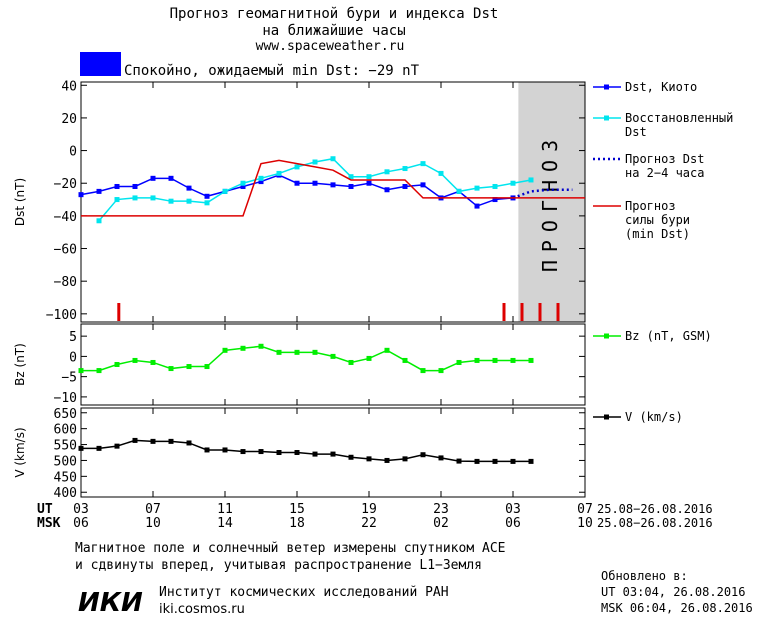 This screenshot has width=760, height=620. What do you see at coordinates (297, 509) in the screenshot?
I see `ut-tick-label: 15` at bounding box center [297, 509].